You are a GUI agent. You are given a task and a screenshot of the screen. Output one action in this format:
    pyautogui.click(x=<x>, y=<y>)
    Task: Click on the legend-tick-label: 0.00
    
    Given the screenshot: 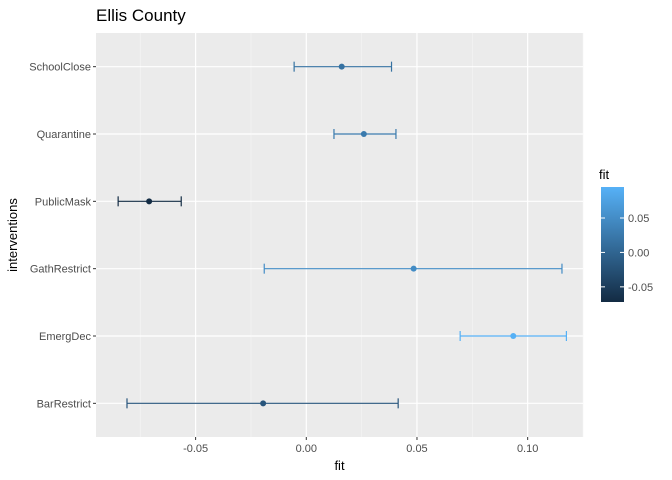 What is the action you would take?
    pyautogui.click(x=638, y=253)
    